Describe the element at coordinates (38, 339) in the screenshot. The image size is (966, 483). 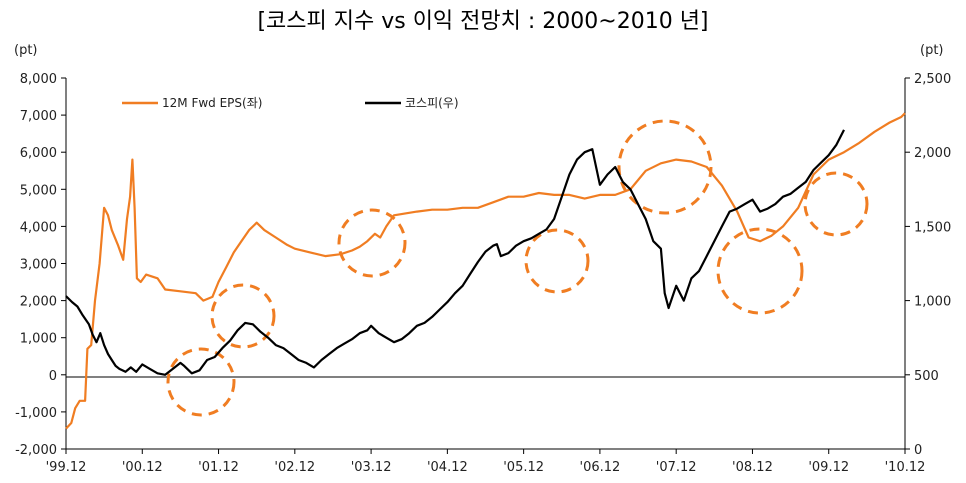
I see `left-tick-label: 1,000` at that location.